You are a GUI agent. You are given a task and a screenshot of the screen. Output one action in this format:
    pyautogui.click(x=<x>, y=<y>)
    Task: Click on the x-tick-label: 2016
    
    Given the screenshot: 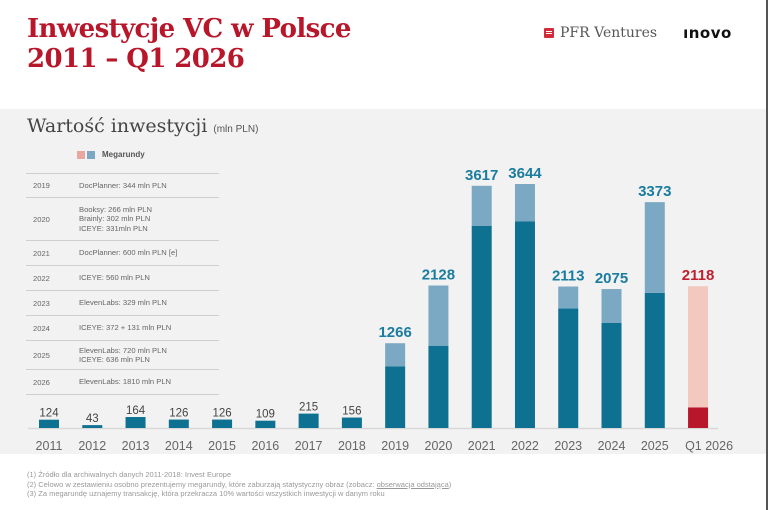 What is the action you would take?
    pyautogui.click(x=265, y=446)
    